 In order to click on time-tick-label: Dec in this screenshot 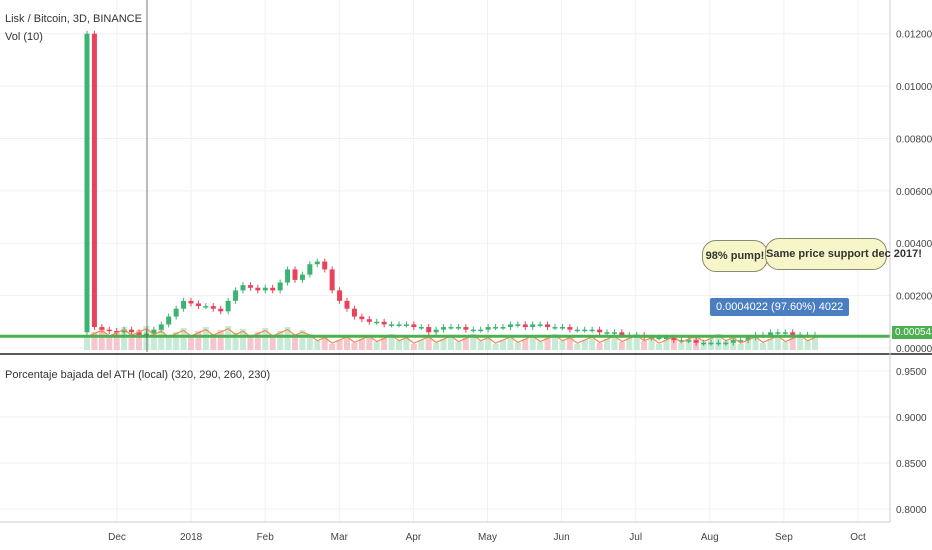, I will do `click(117, 537)`.